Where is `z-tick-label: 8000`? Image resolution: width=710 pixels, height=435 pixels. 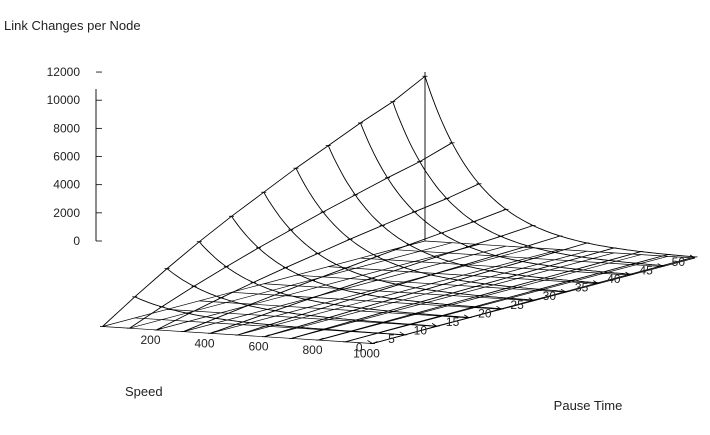 z-tick-label: 8000 is located at coordinates (66, 128).